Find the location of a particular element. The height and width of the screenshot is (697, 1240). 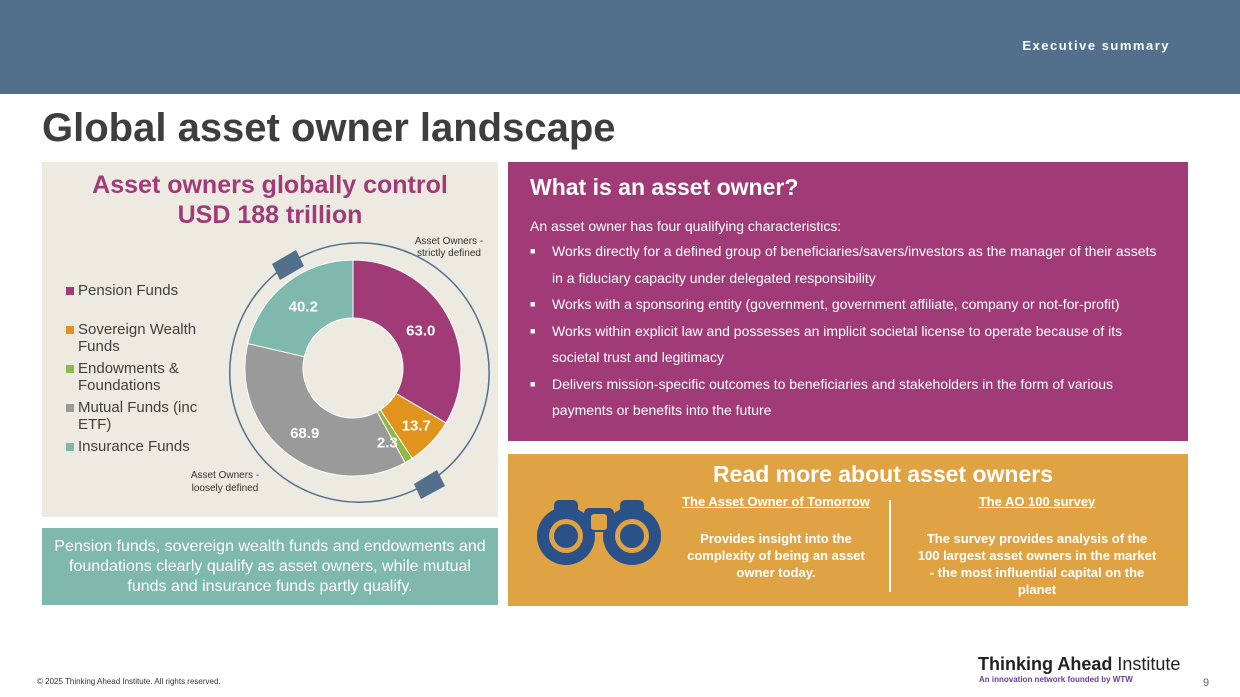

data-label-pension: 63.0 is located at coordinates (420, 330).